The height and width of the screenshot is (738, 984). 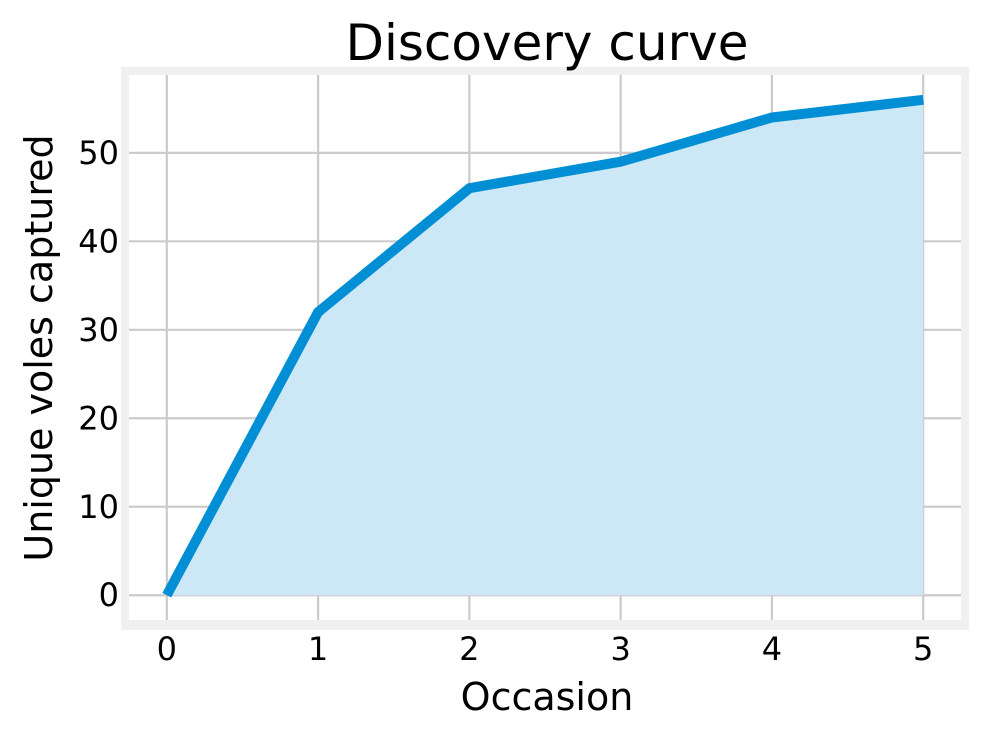 I want to click on x-tick-label: 2, so click(x=469, y=649).